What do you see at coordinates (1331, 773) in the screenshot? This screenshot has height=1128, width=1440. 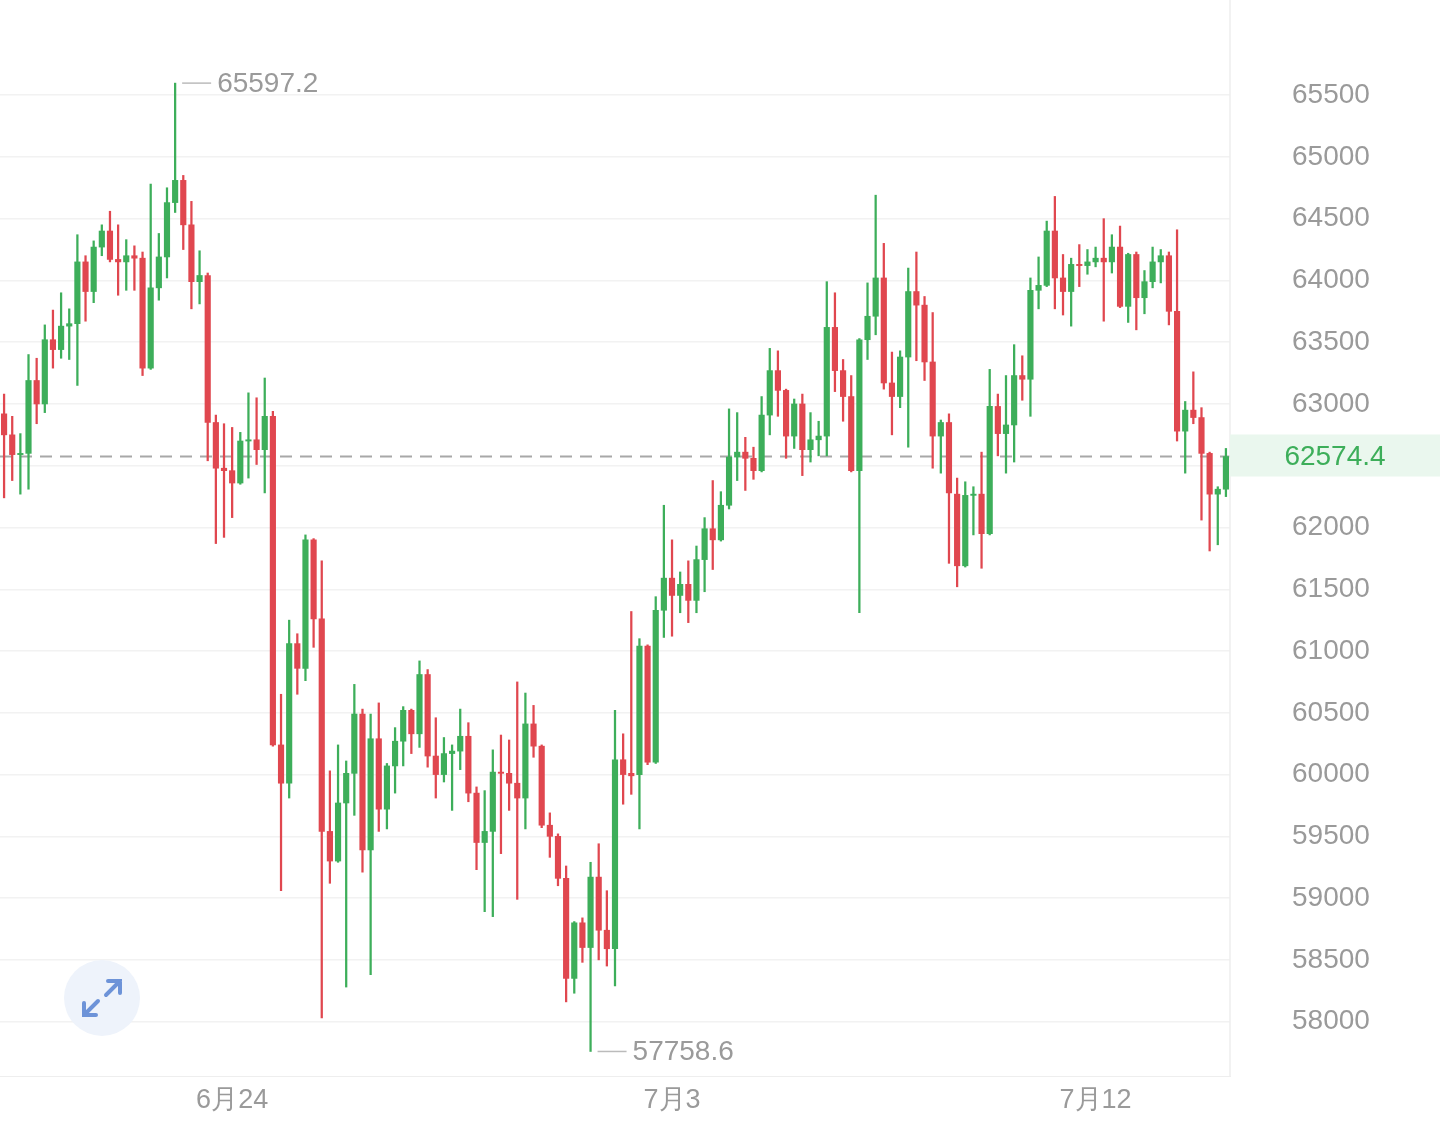 I see `y-tick-label: 60000` at bounding box center [1331, 773].